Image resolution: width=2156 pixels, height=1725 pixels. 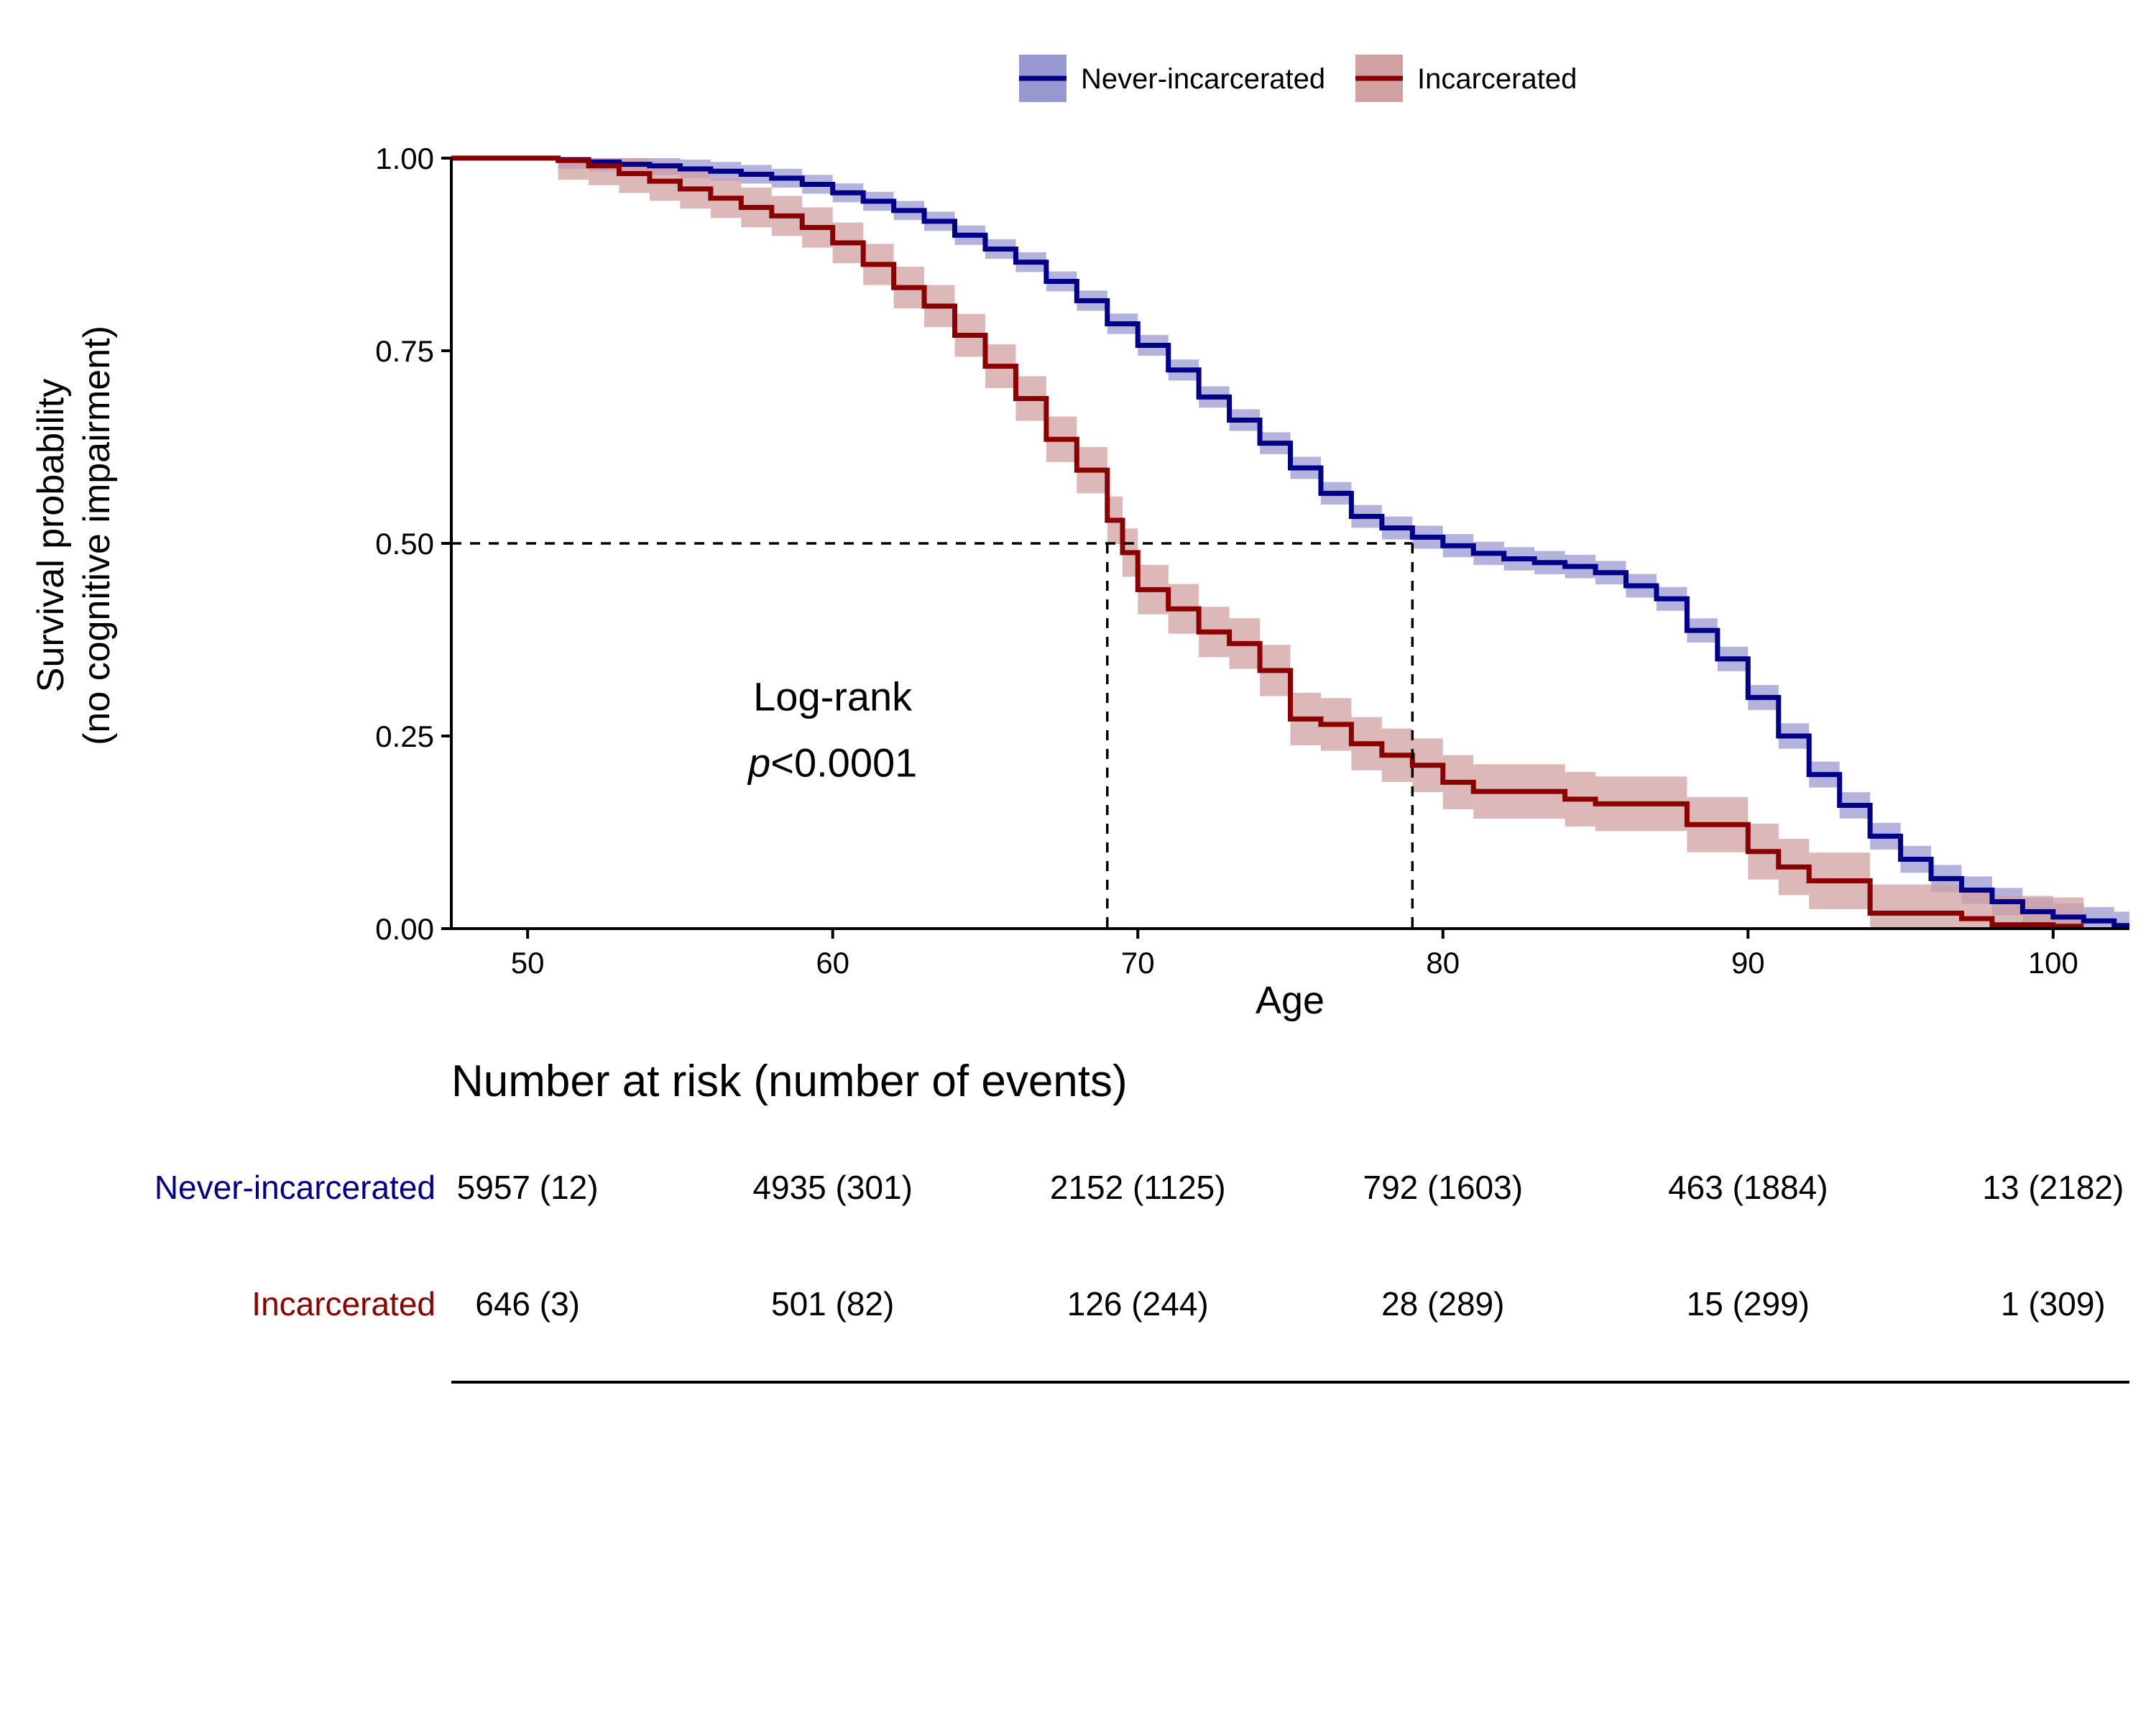 I want to click on x-axis-title: Age, so click(x=1290, y=1000).